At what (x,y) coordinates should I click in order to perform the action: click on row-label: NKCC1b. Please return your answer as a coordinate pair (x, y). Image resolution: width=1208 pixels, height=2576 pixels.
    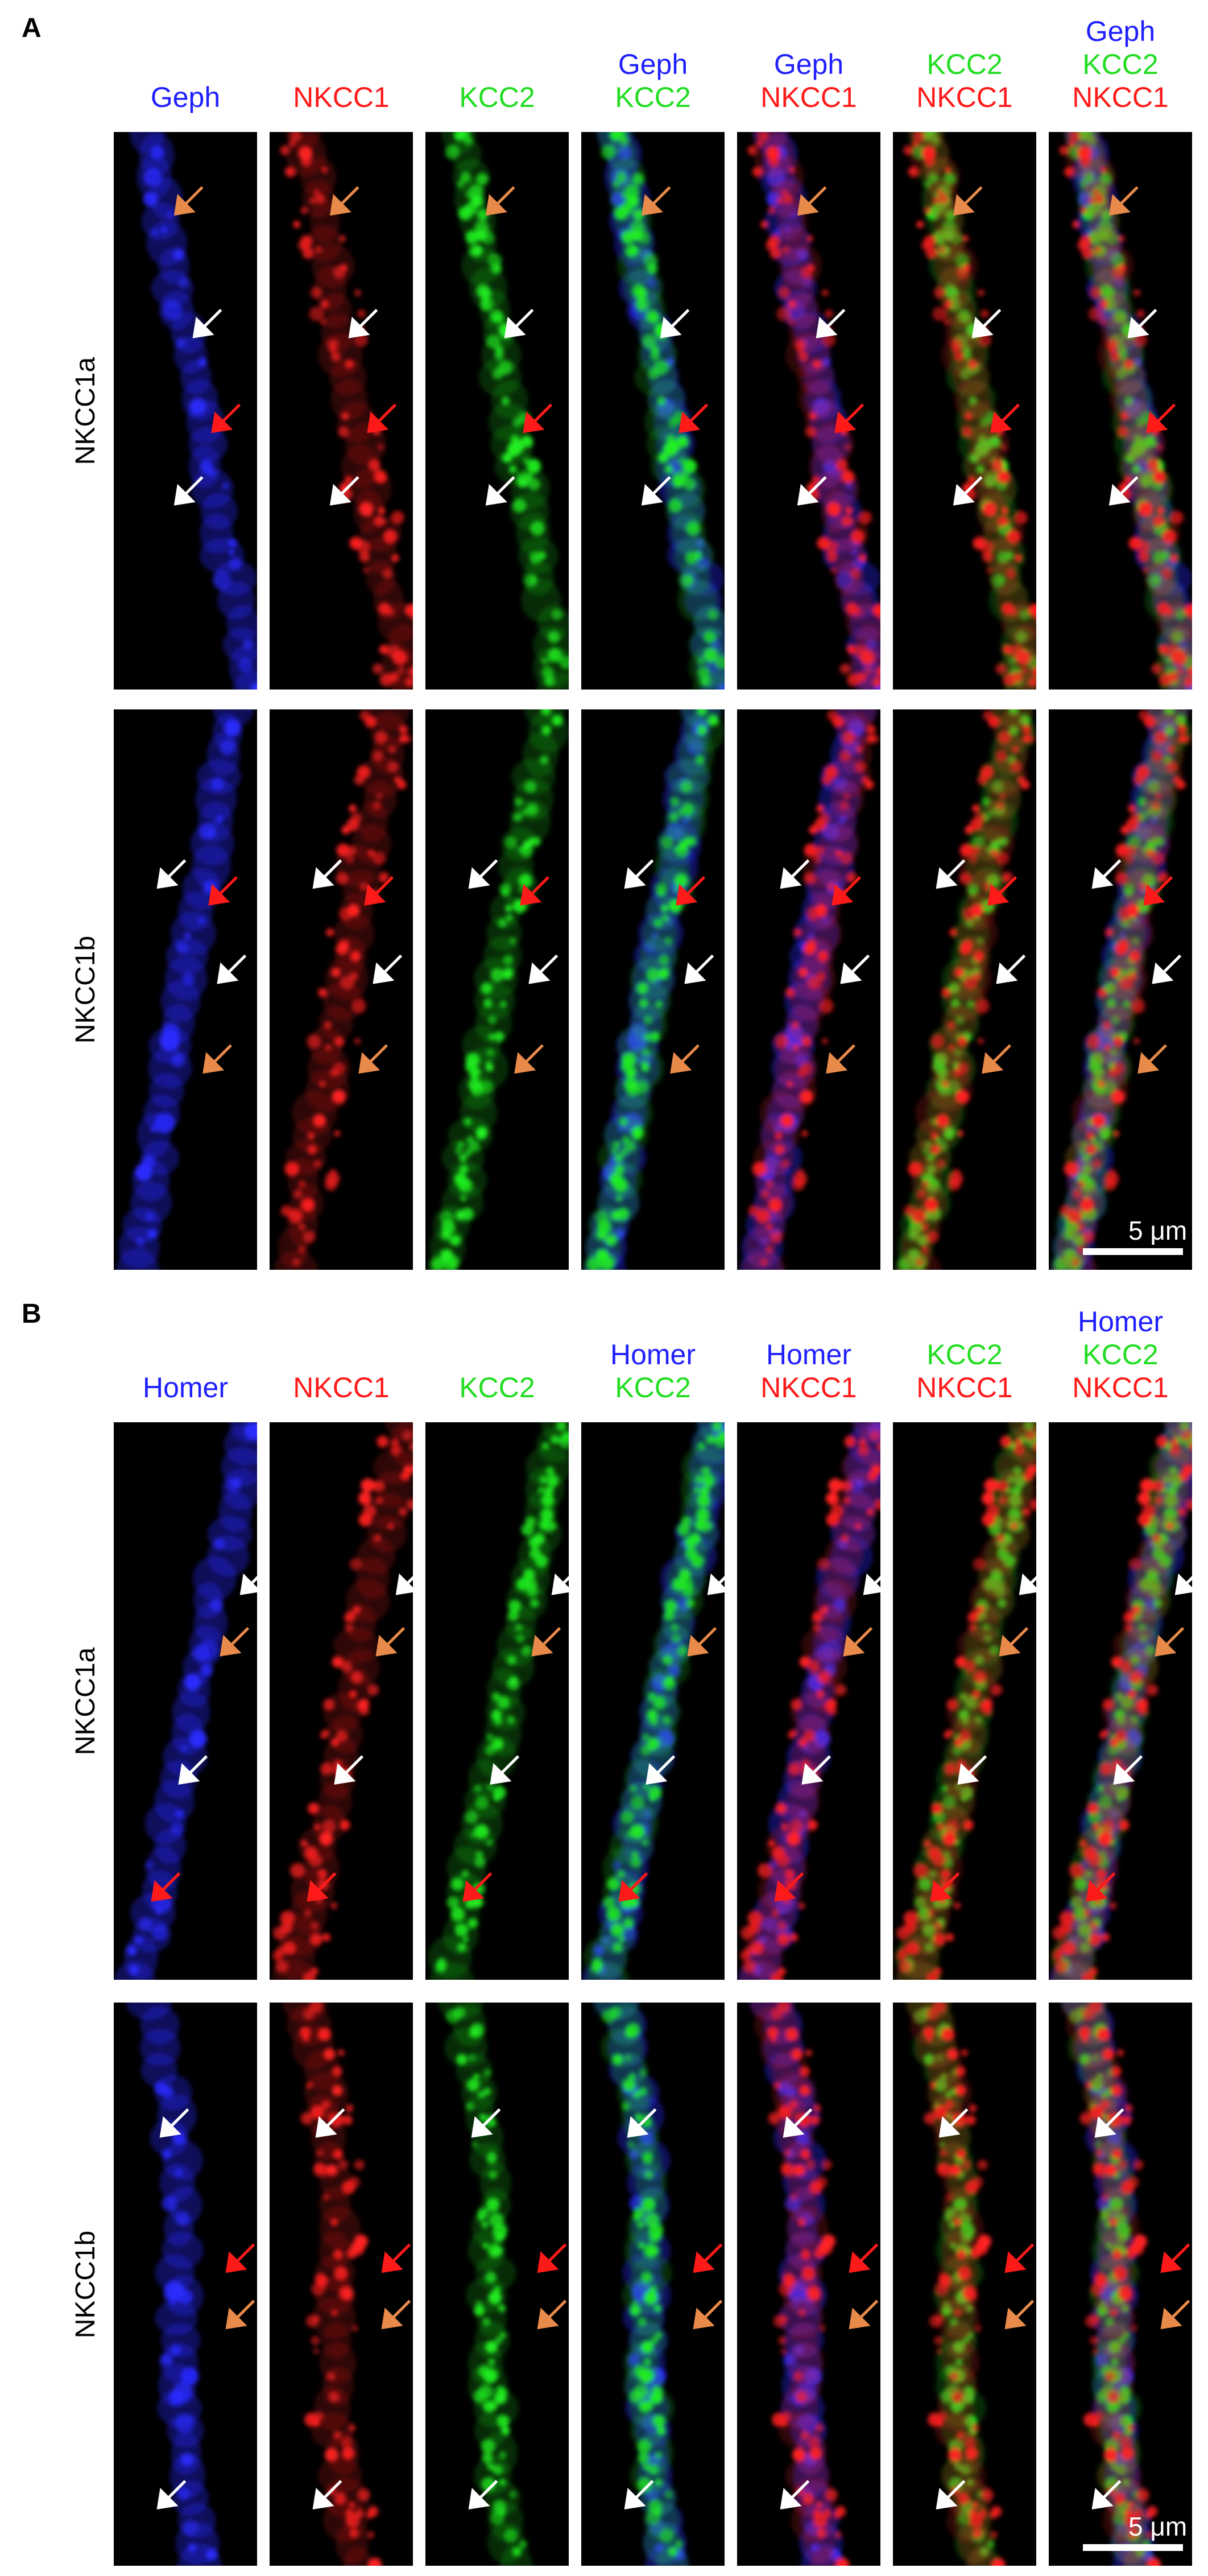
    Looking at the image, I should click on (86, 990).